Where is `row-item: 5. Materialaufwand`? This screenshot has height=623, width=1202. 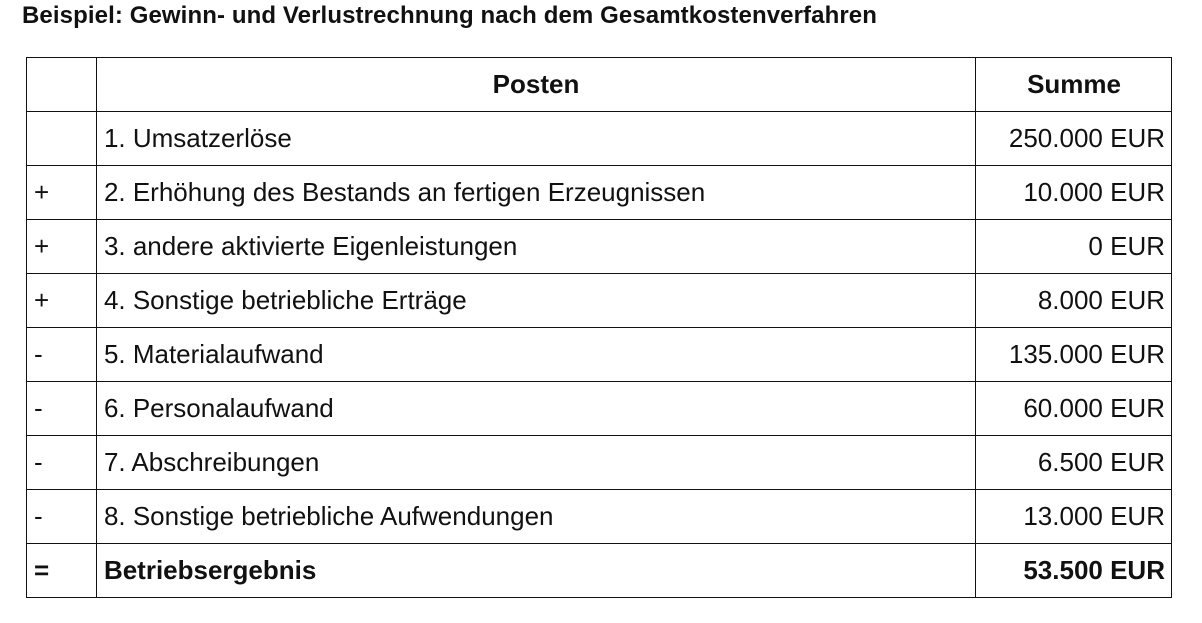 row-item: 5. Materialaufwand is located at coordinates (536, 354).